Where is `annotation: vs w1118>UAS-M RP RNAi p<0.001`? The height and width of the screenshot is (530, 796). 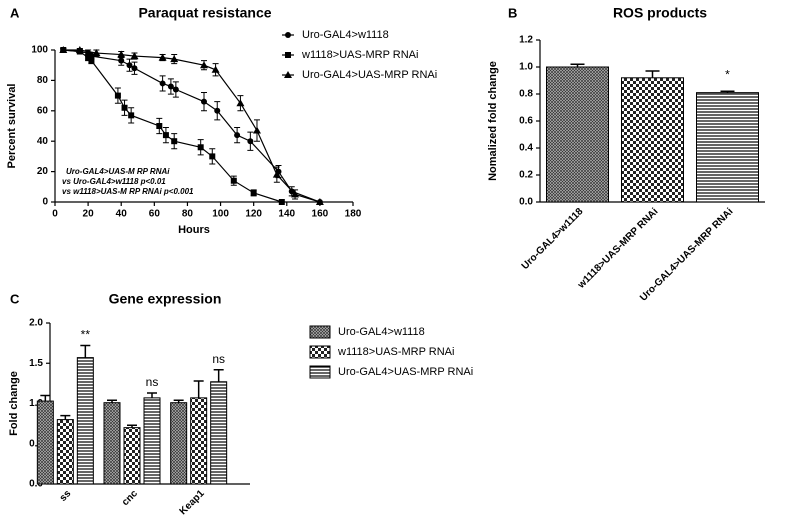 annotation: vs w1118>UAS-M RP RNAi p<0.001 is located at coordinates (128, 191).